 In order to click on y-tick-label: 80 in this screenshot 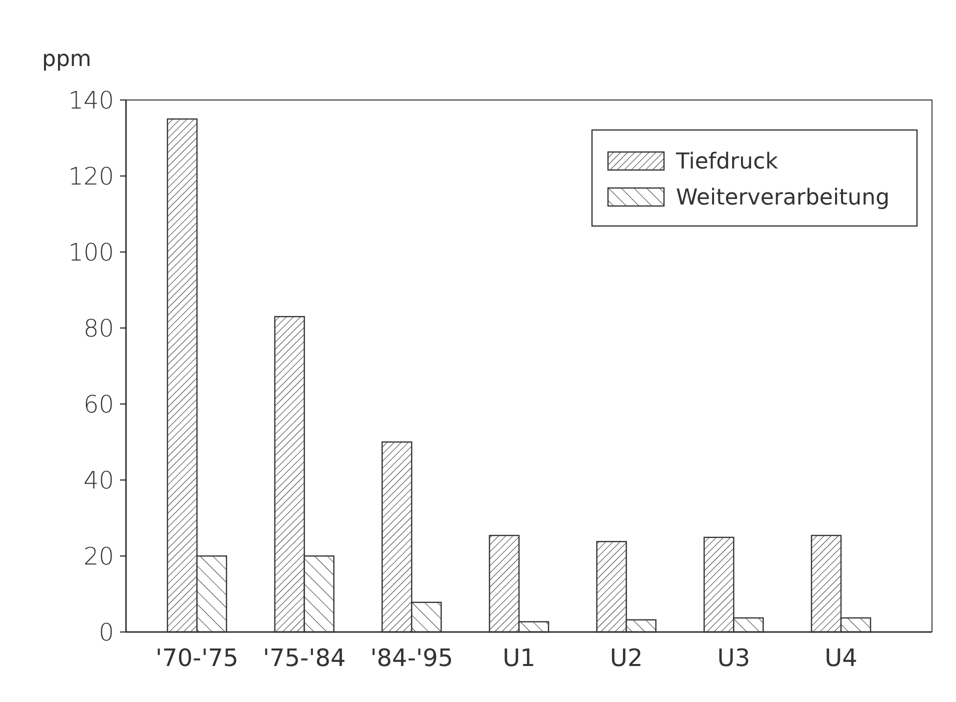, I will do `click(98, 328)`.